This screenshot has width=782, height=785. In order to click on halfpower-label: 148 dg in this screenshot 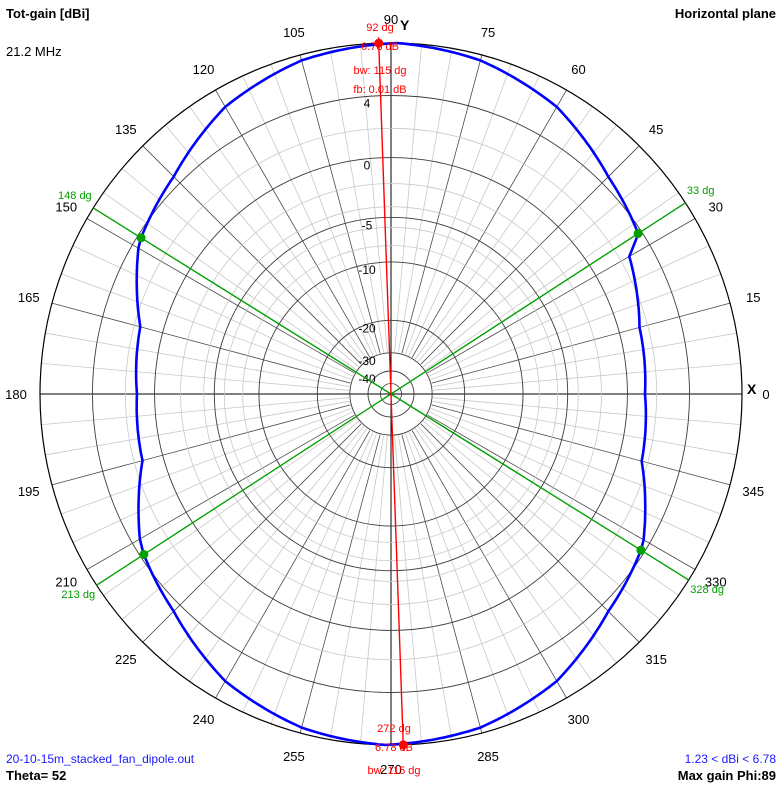, I will do `click(75, 196)`.